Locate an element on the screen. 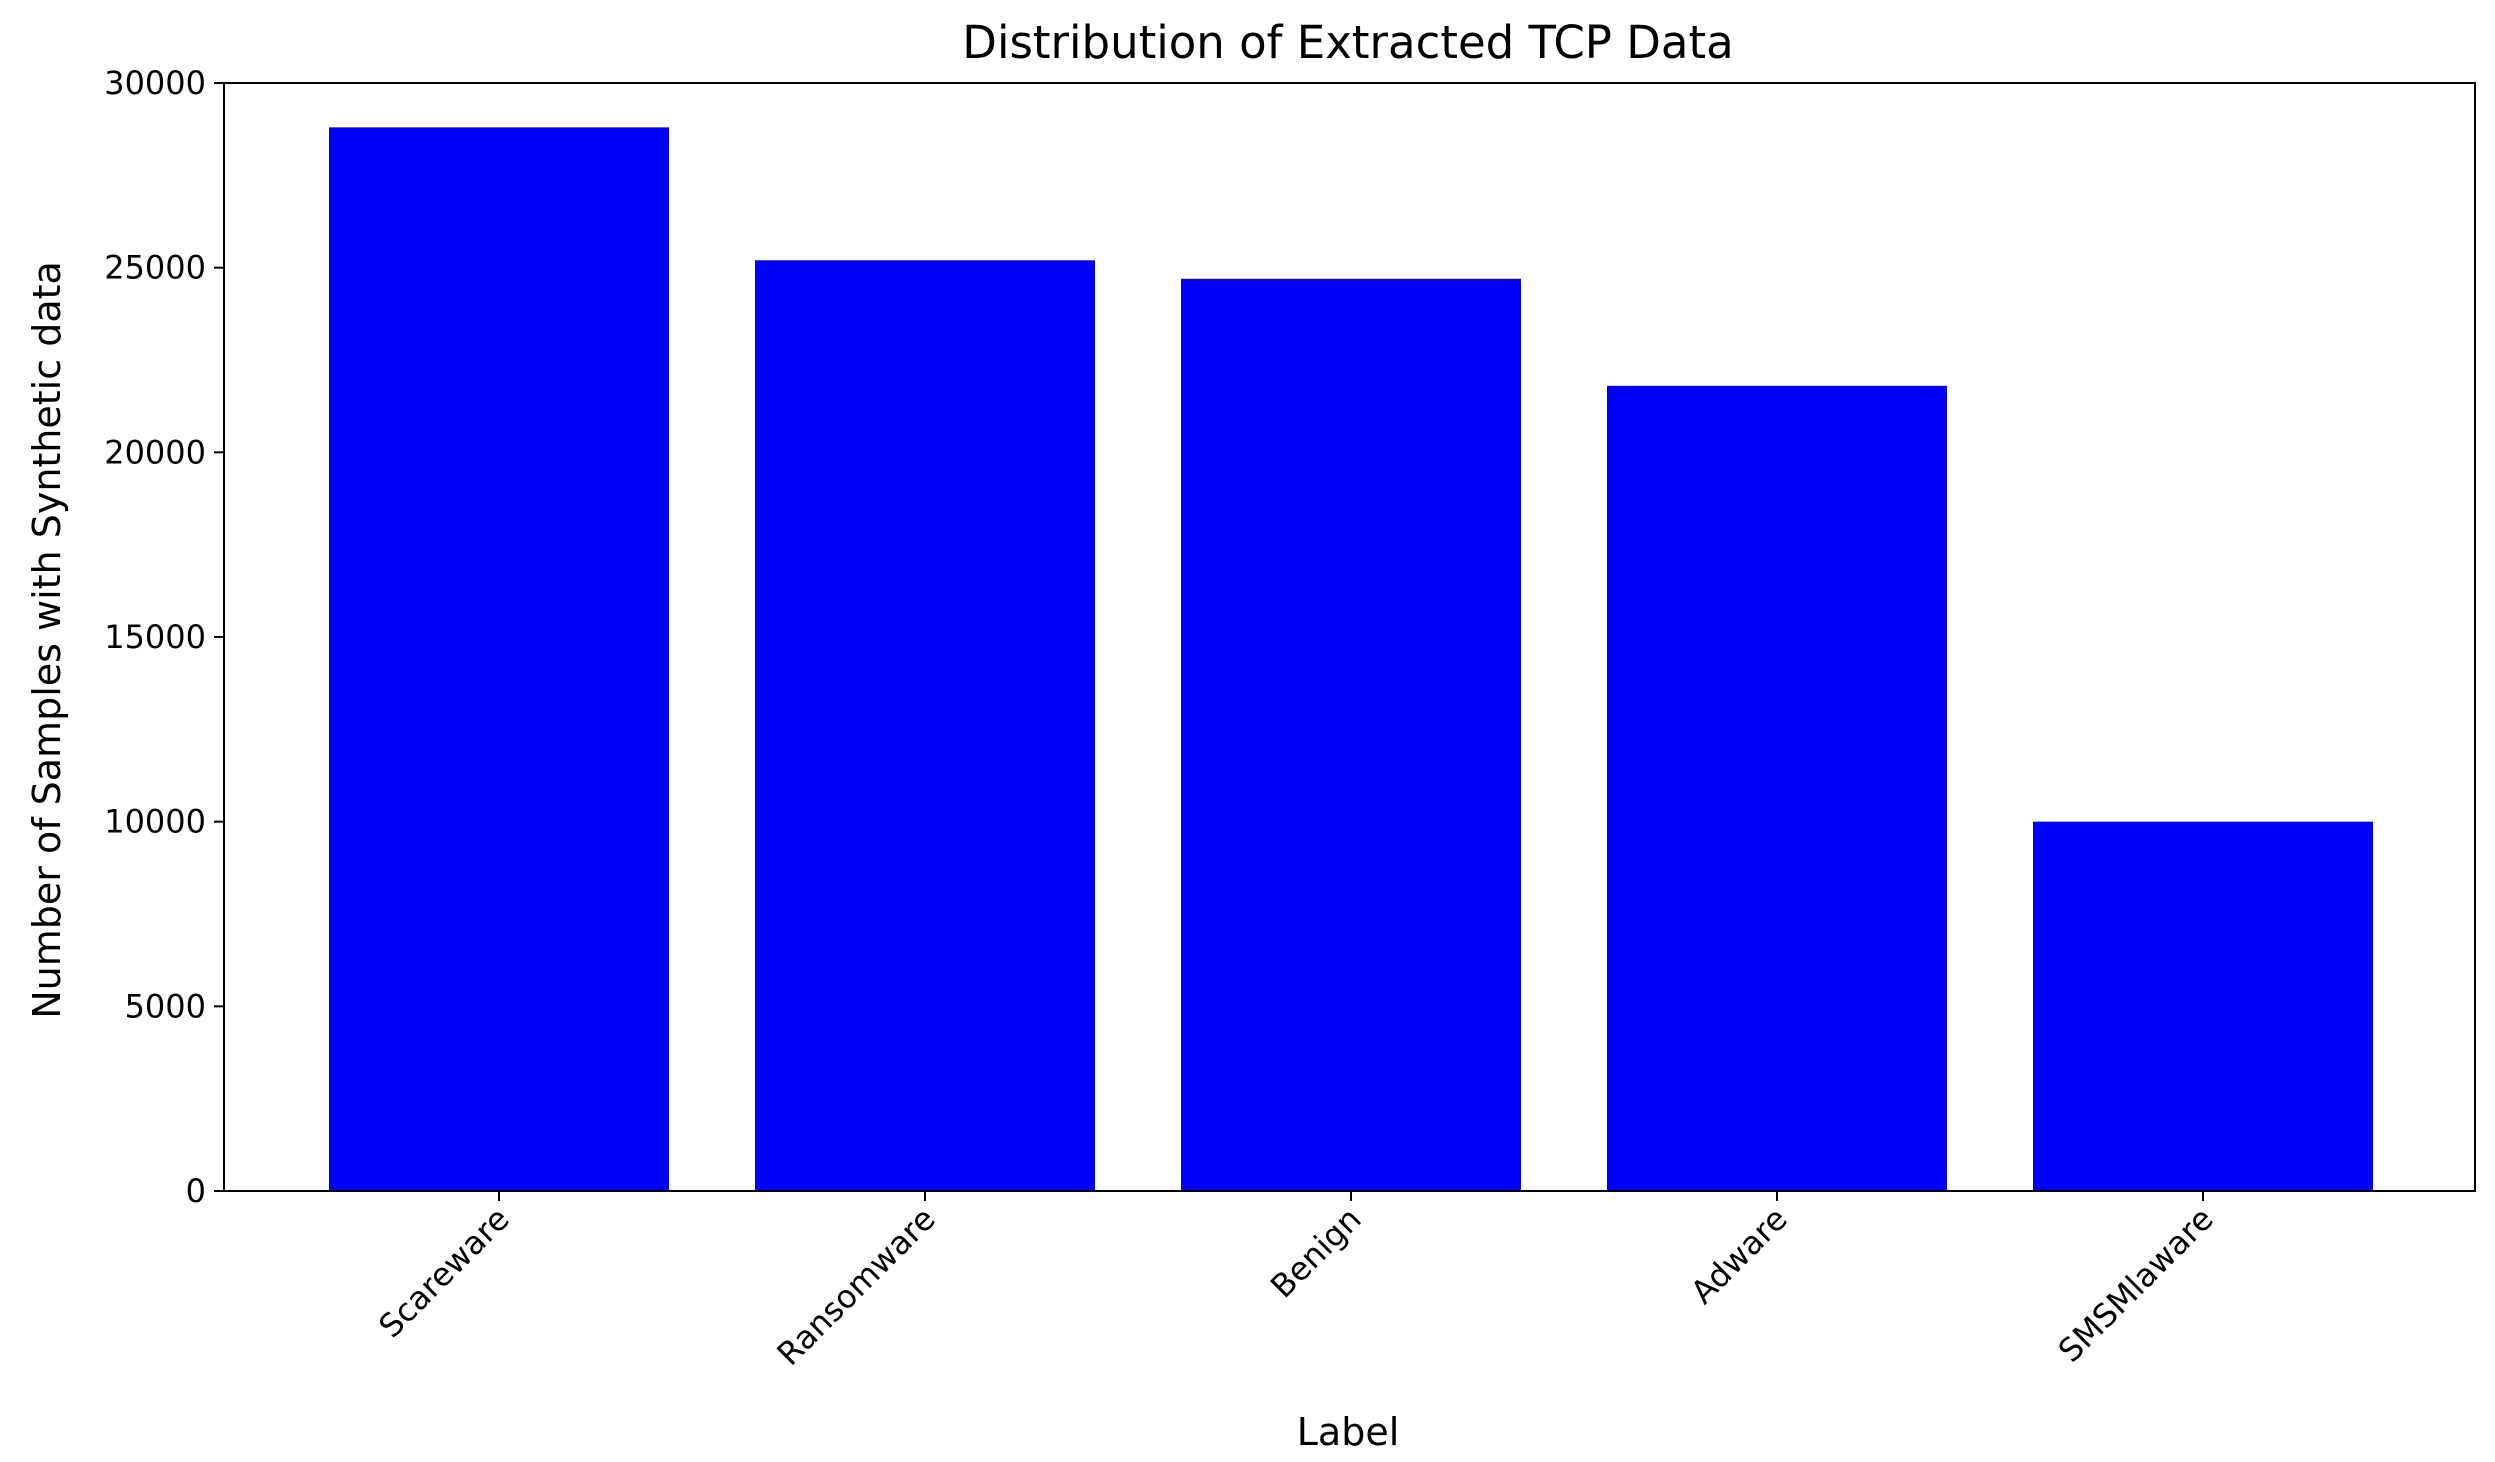  chart-title: Distribution of Extracted TCP Data is located at coordinates (1347, 42).